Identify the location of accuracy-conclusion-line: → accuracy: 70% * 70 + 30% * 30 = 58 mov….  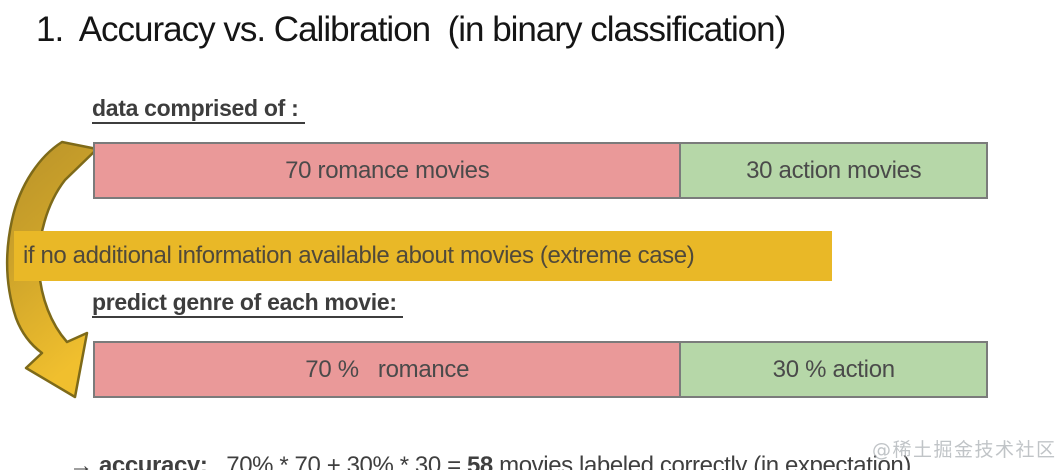
(477, 447).